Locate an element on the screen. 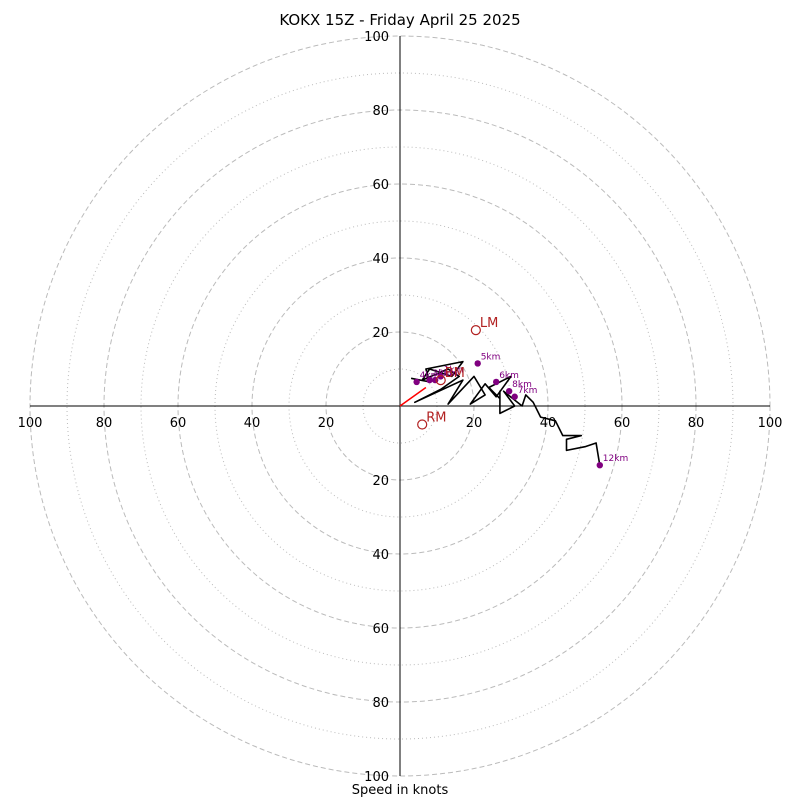  height-marker-label: 5km is located at coordinates (491, 357).